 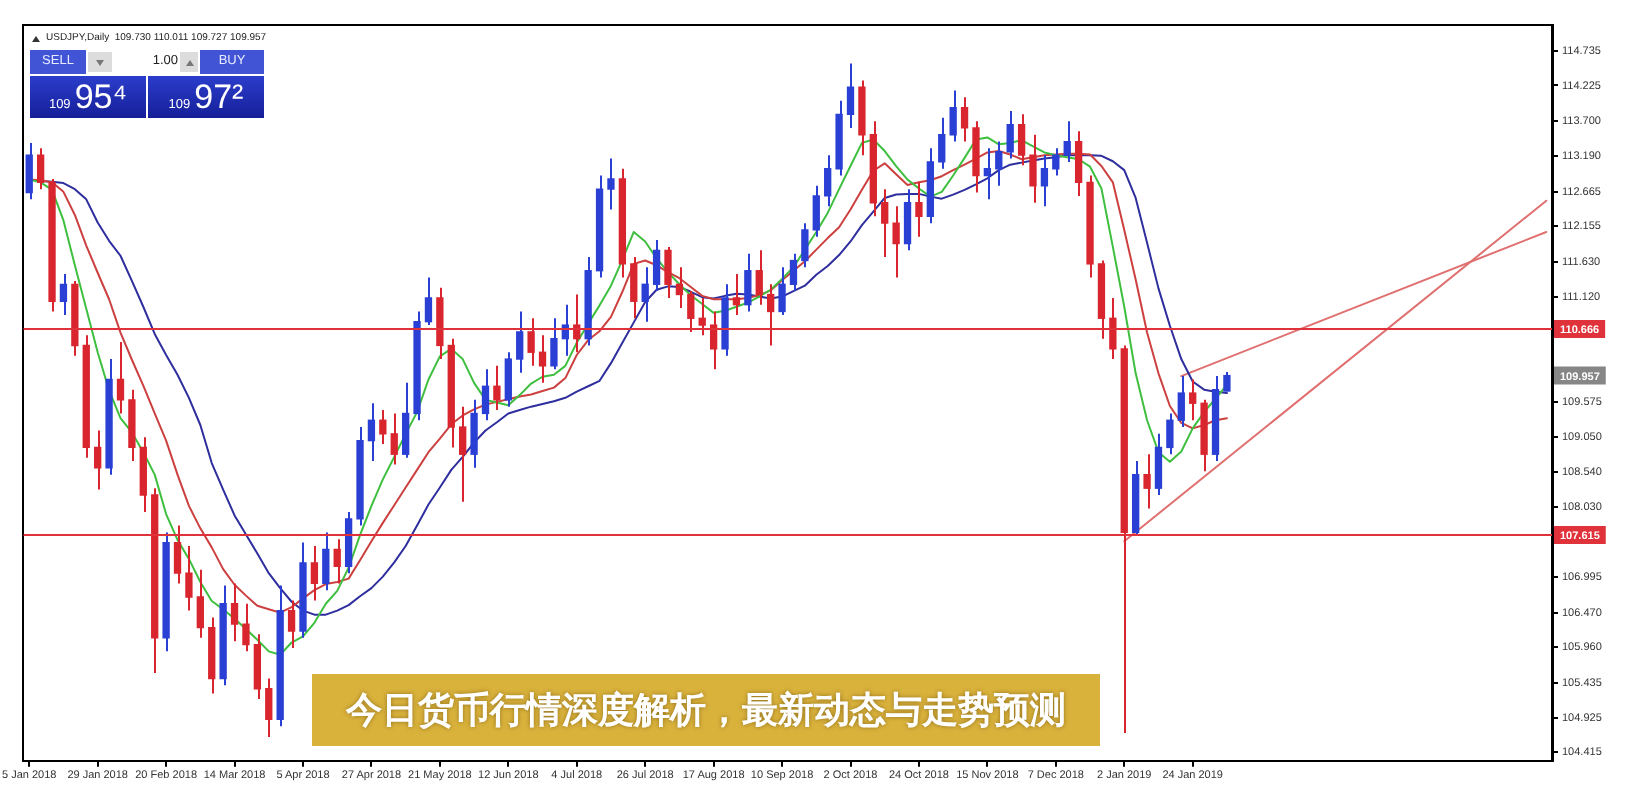 What do you see at coordinates (706, 710) in the screenshot?
I see `banner: 今日货币行情深度解析，最新动态与走势预测` at bounding box center [706, 710].